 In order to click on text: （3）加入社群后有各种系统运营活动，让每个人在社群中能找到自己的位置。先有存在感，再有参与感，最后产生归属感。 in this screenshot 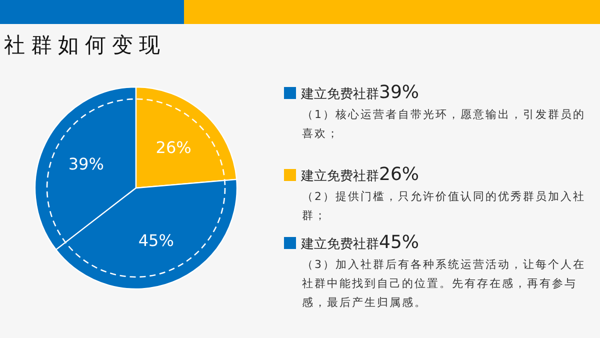, I will do `click(444, 284)`.